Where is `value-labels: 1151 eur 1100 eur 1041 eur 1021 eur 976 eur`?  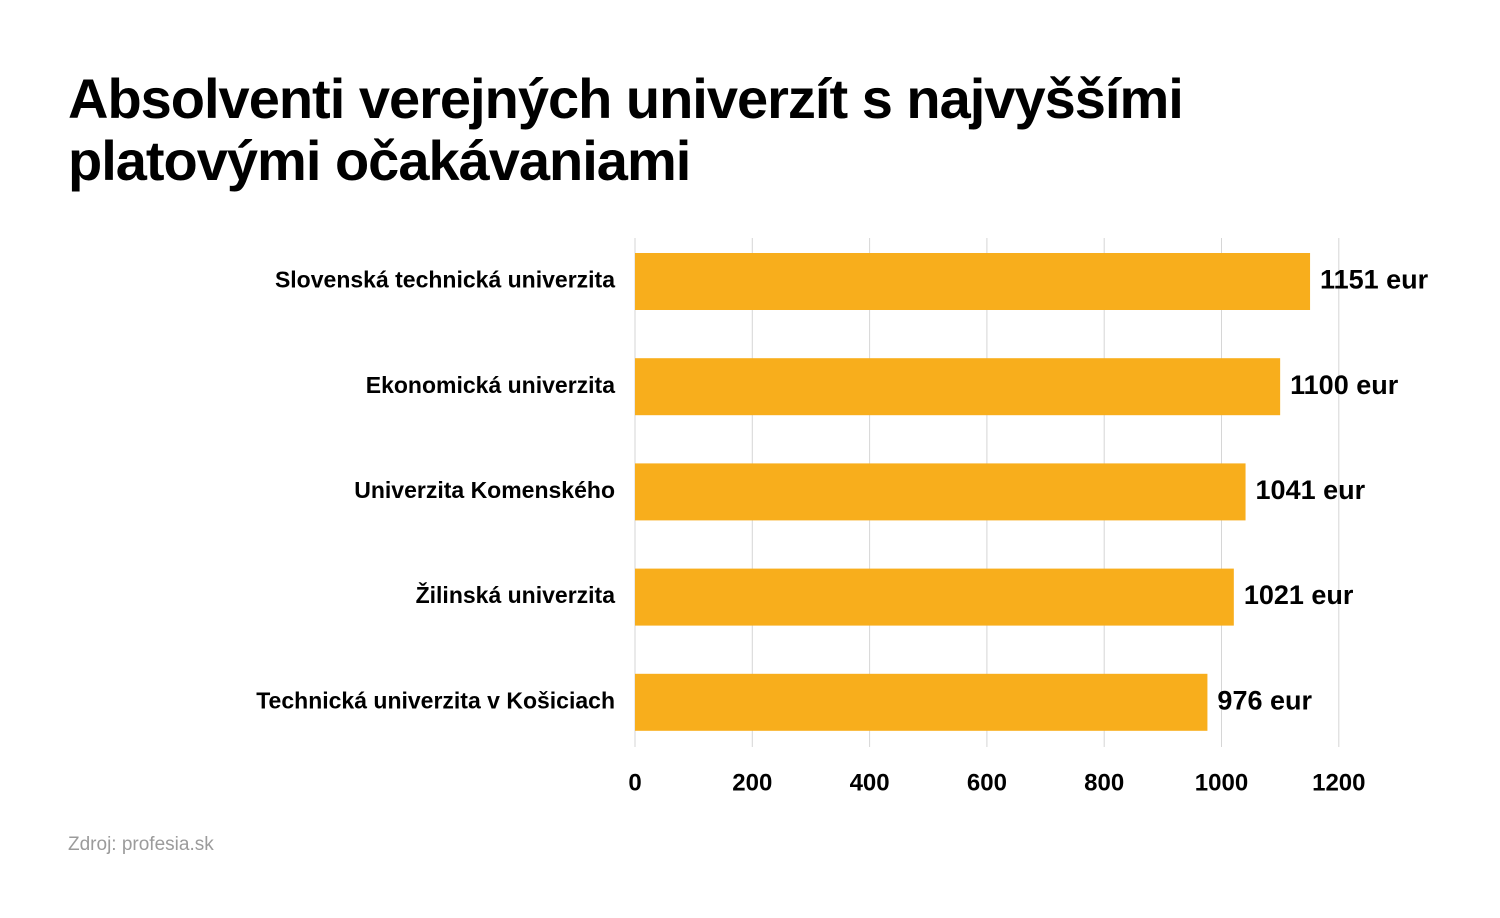
value-labels: 1151 eur 1100 eur 1041 eur 1021 eur 976 eur is located at coordinates (1322, 490).